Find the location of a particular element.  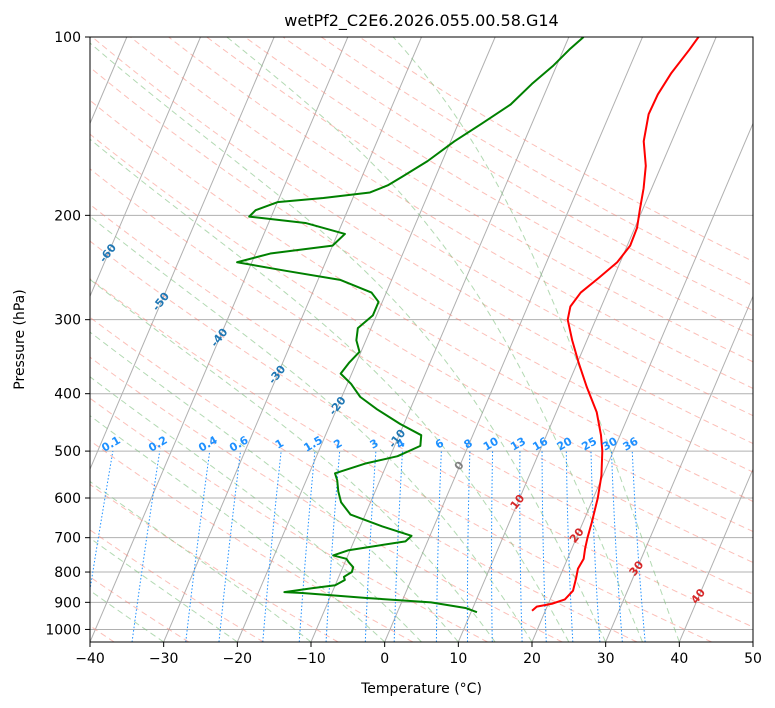

y-tick-label: 300 is located at coordinates (67, 321).